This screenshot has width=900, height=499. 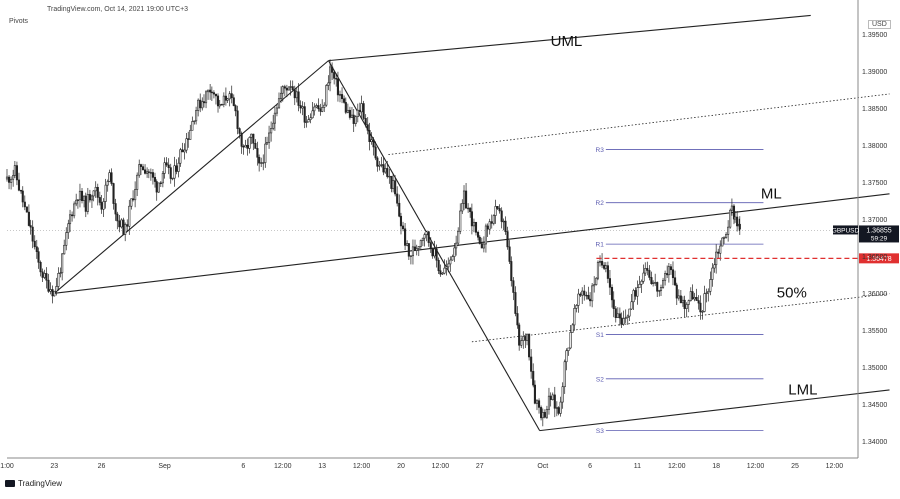 I want to click on x-tick-label: 6, so click(x=243, y=466).